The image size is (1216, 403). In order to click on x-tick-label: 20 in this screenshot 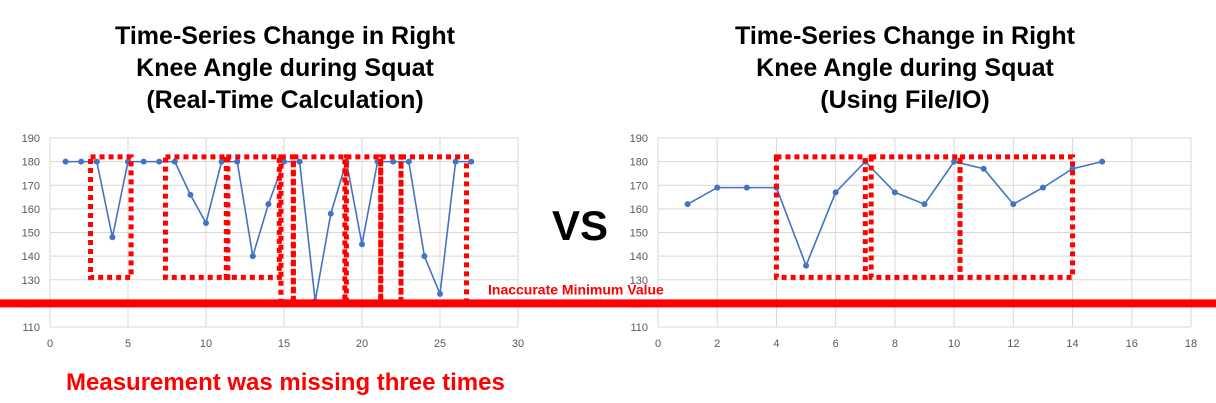, I will do `click(362, 344)`.